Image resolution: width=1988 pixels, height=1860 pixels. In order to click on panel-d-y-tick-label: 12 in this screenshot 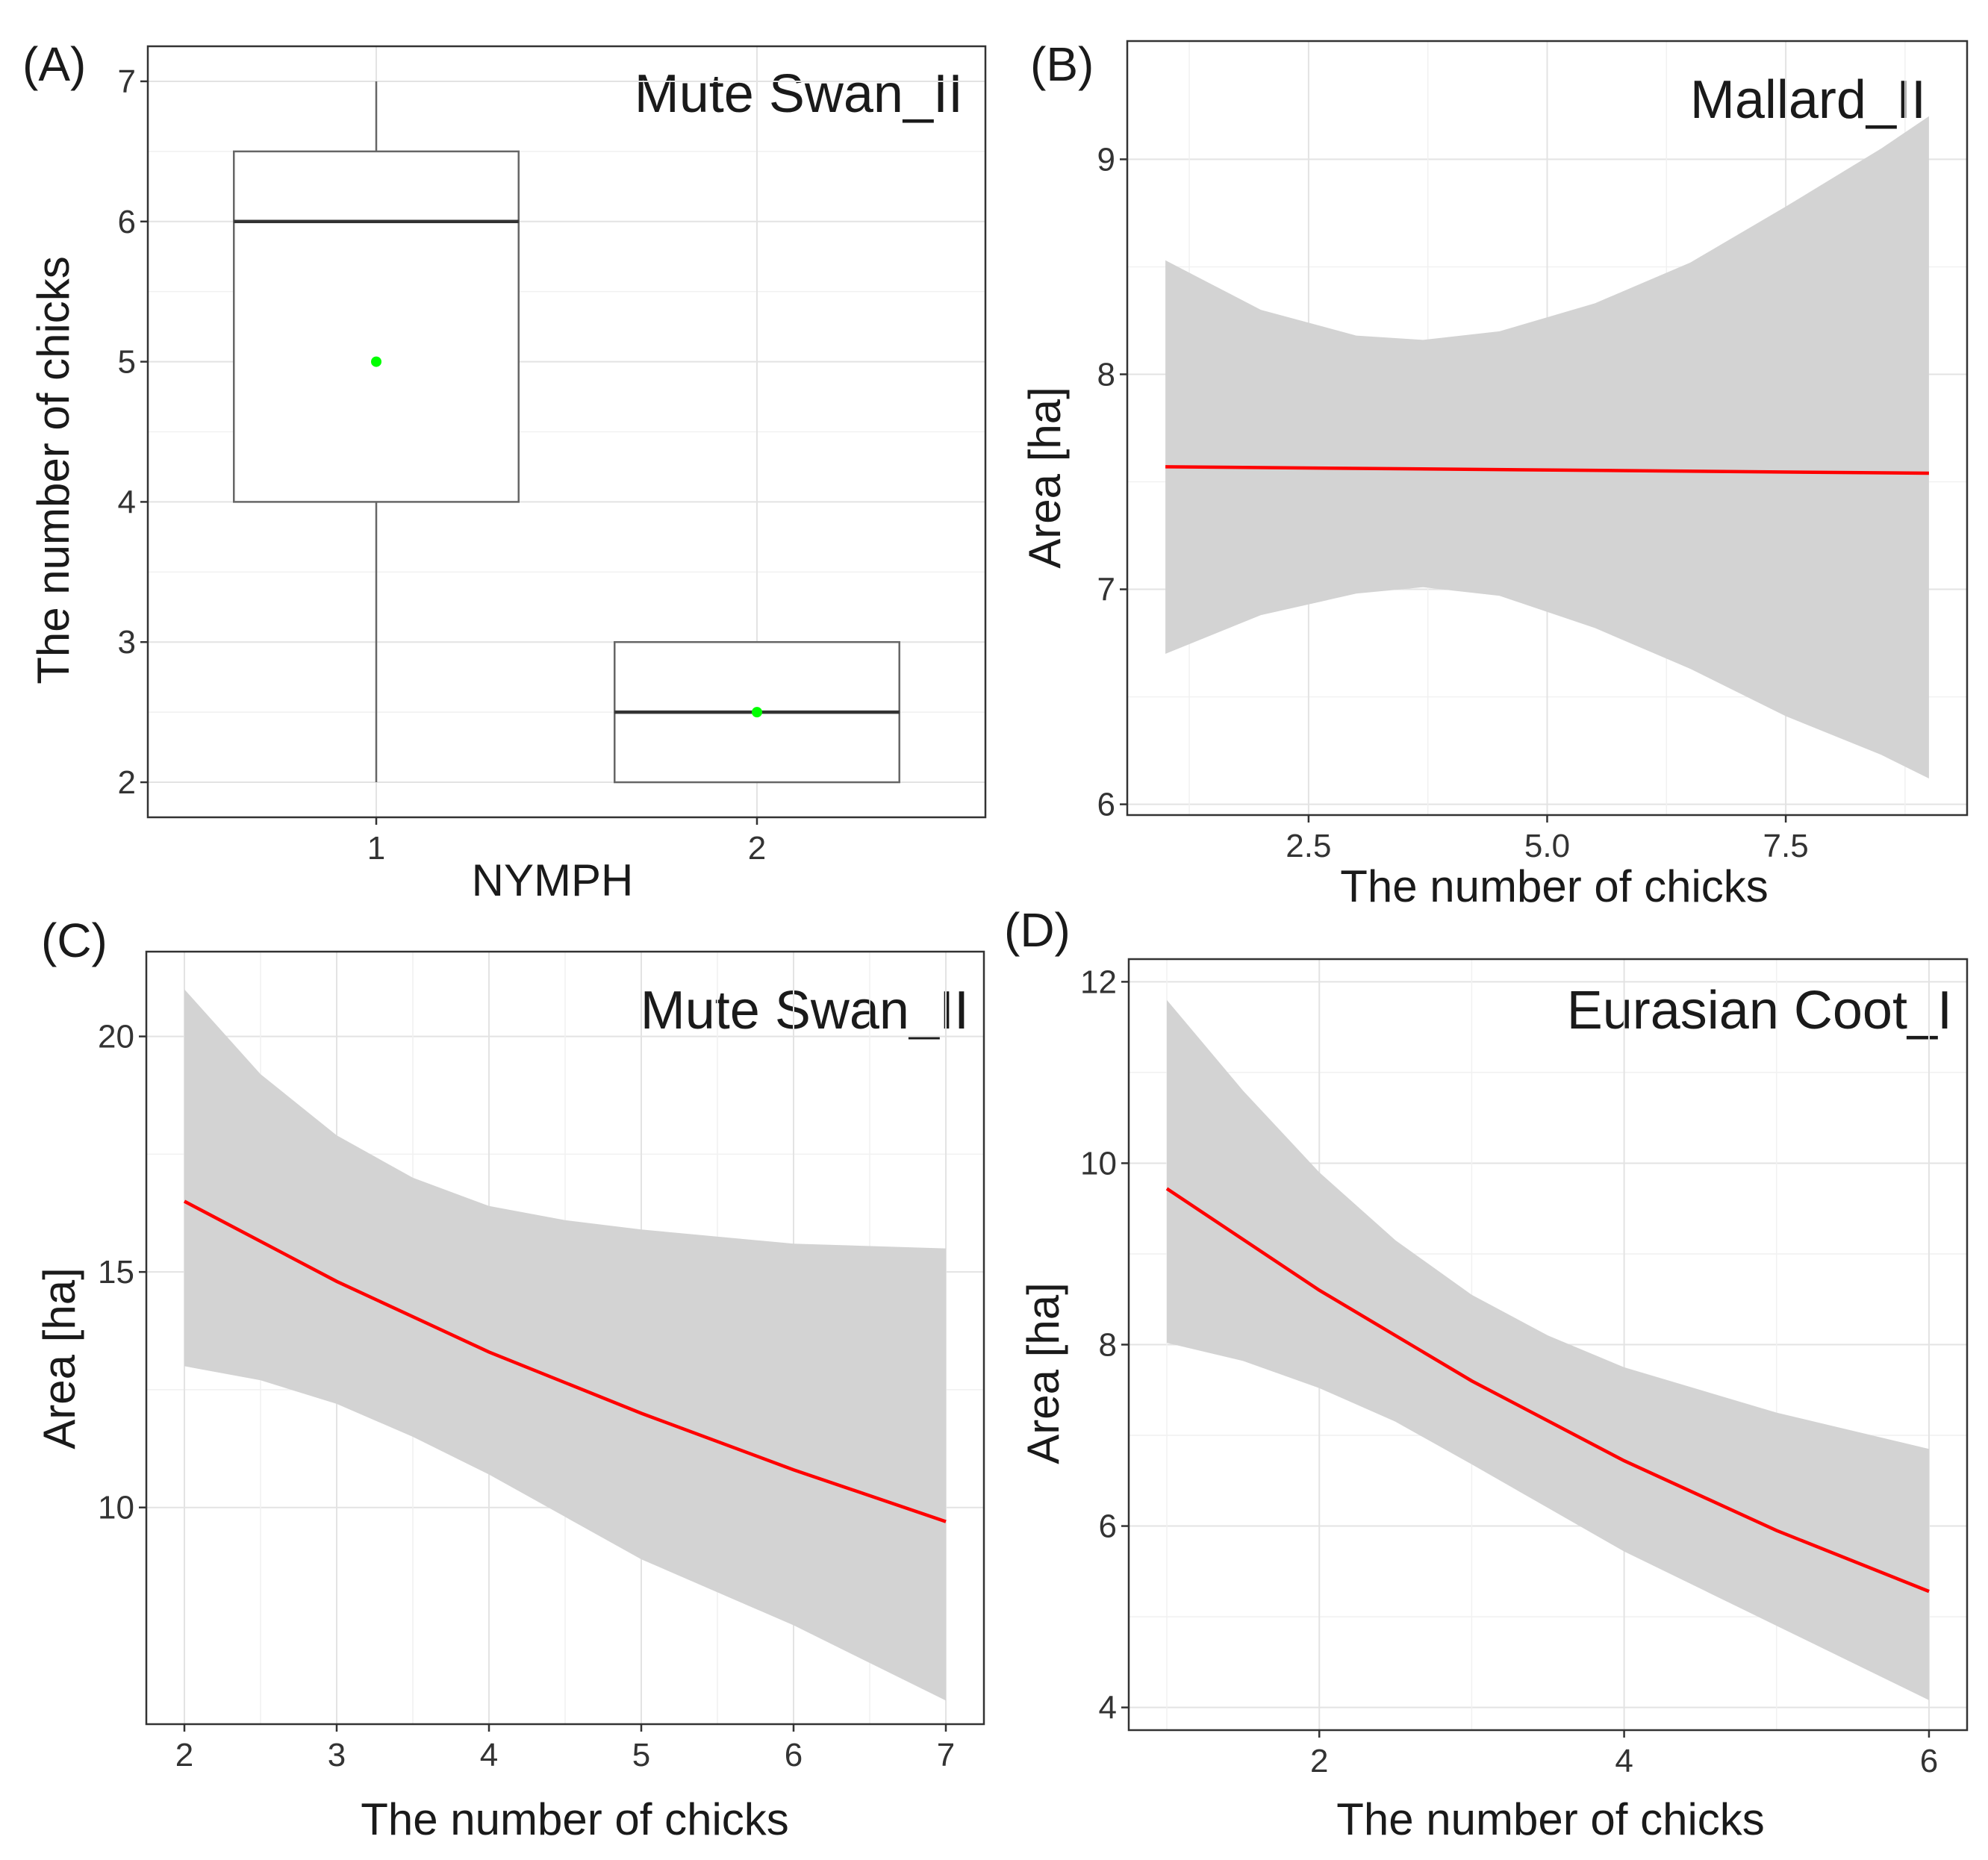, I will do `click(1098, 982)`.